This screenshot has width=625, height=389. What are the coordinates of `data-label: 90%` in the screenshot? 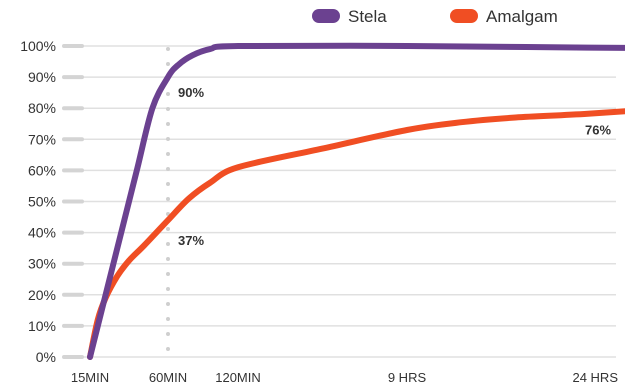 It's located at (191, 92).